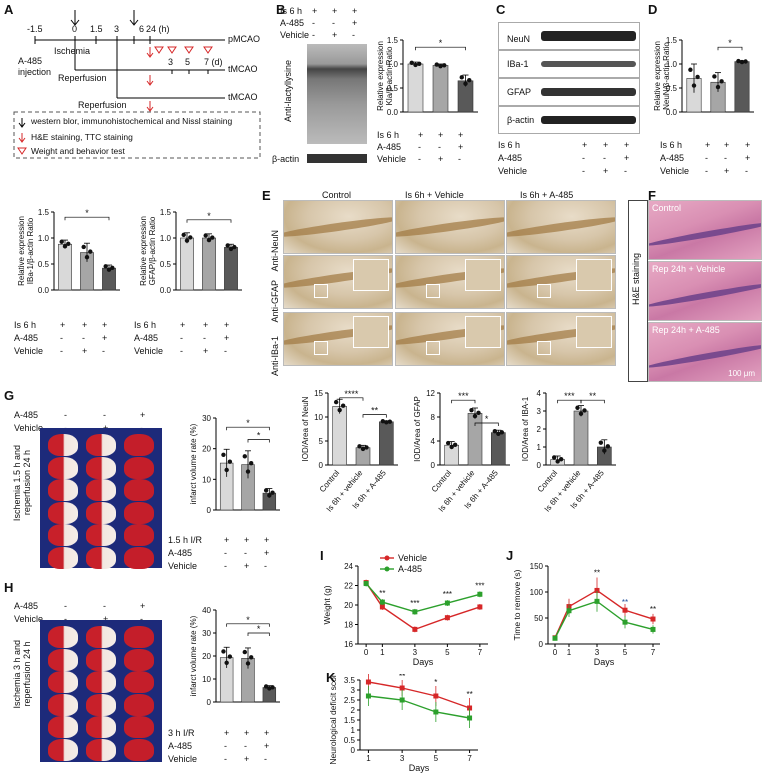 The image size is (768, 781). Describe the element at coordinates (412, 558) in the screenshot. I see `legend-label: Vehicle` at that location.